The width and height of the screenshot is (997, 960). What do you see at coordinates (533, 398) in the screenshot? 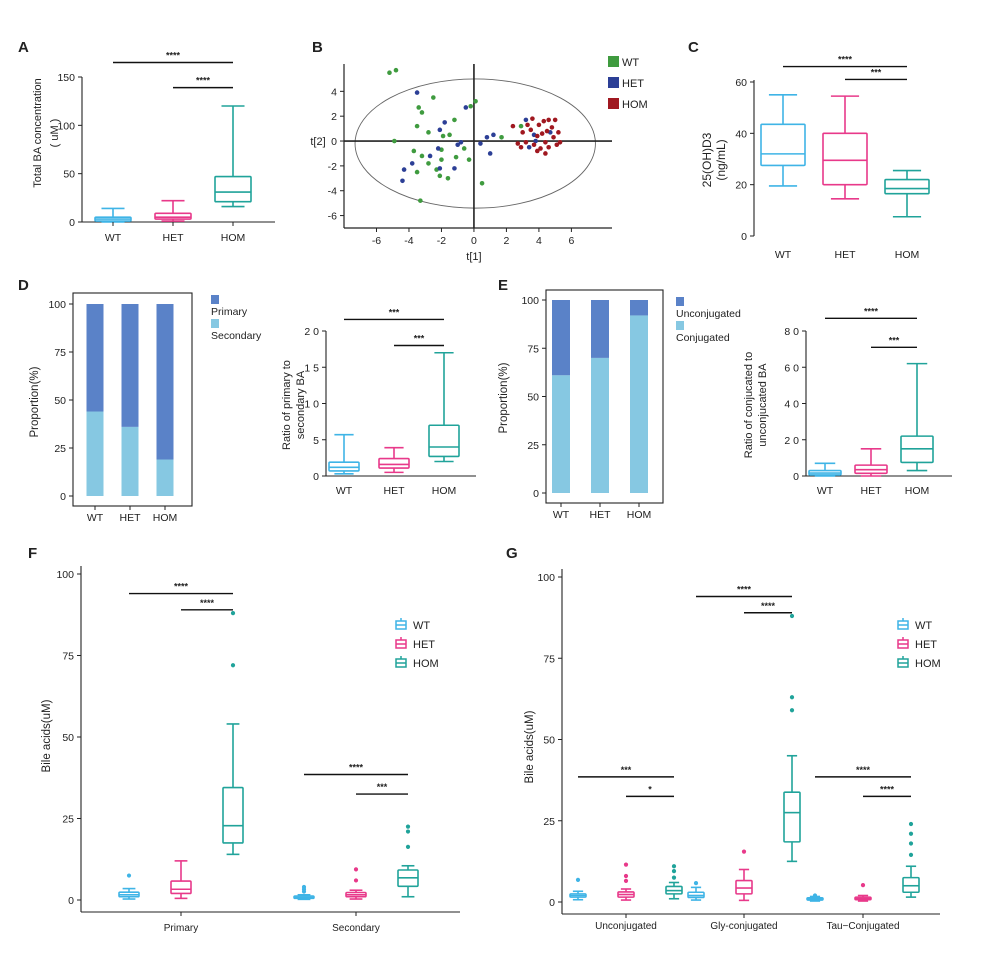
I see `chart-E1-y-label-2: 50` at bounding box center [533, 398].